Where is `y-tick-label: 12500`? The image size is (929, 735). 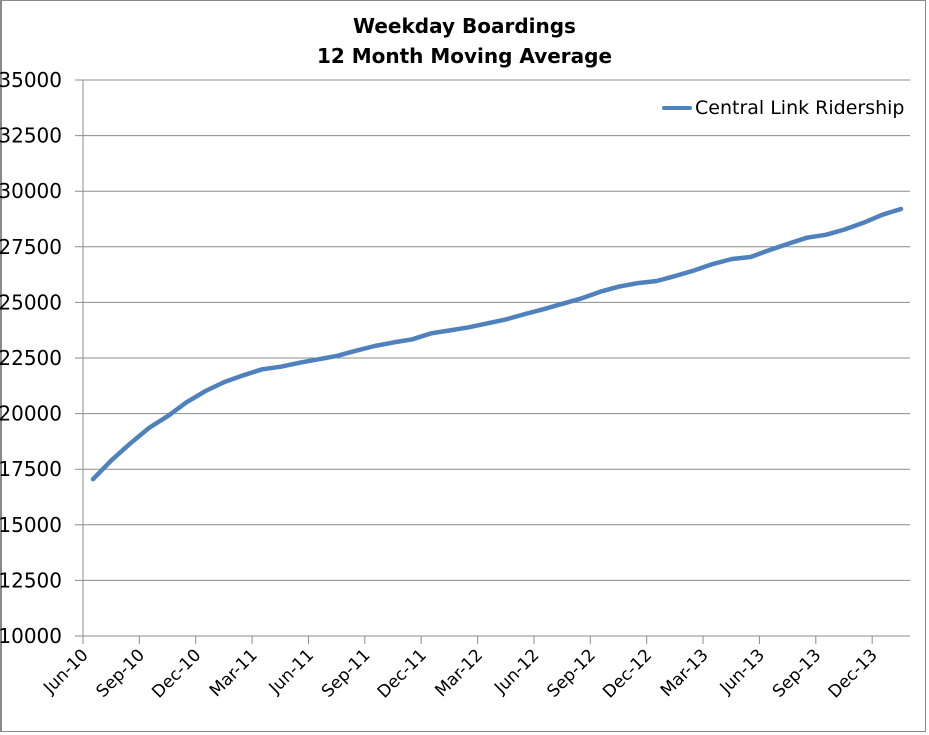 y-tick-label: 12500 is located at coordinates (31, 580).